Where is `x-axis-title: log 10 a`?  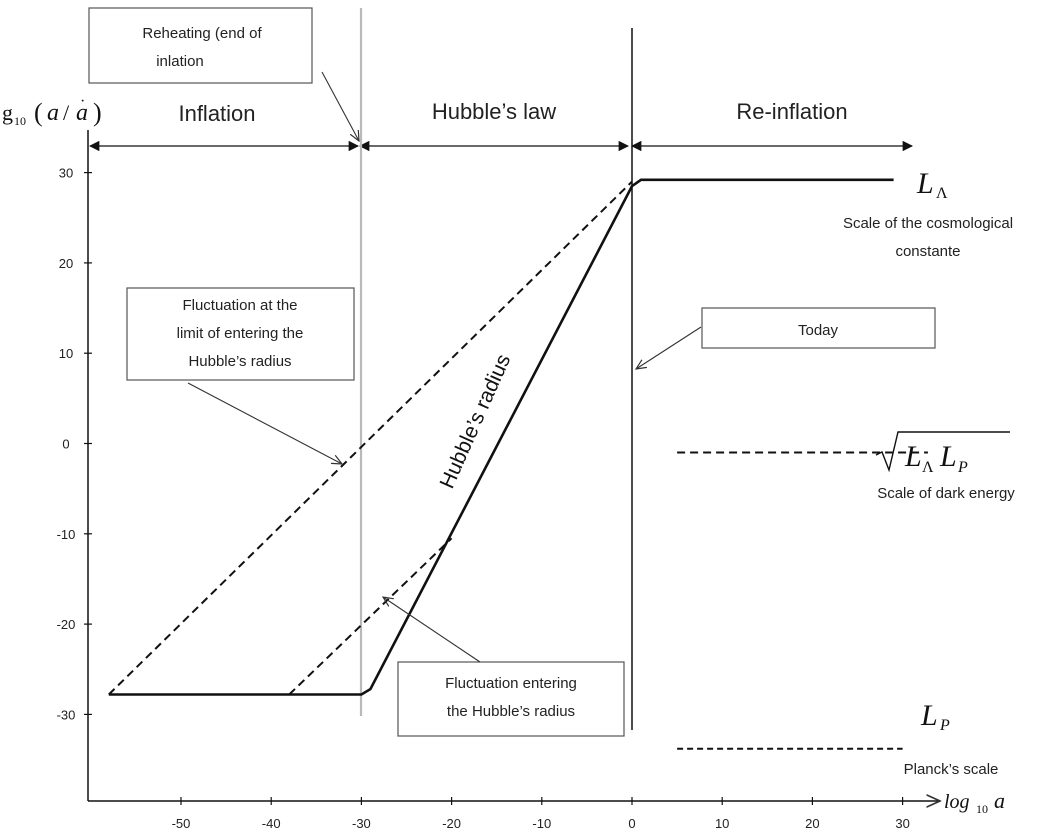
x-axis-title: log 10 a is located at coordinates (974, 802).